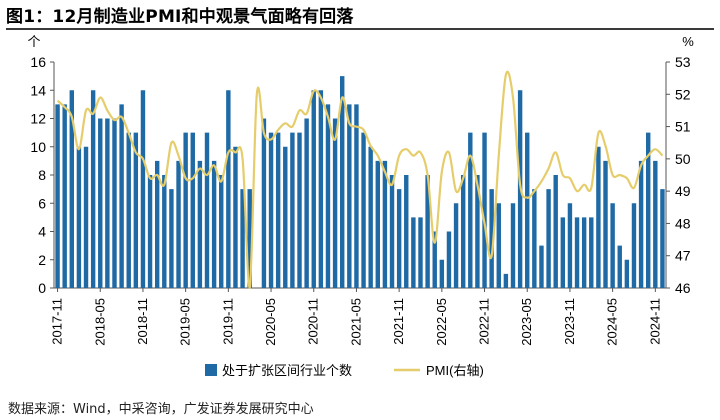 The image size is (720, 420). I want to click on x-tick-label: 2017-11, so click(57, 321).